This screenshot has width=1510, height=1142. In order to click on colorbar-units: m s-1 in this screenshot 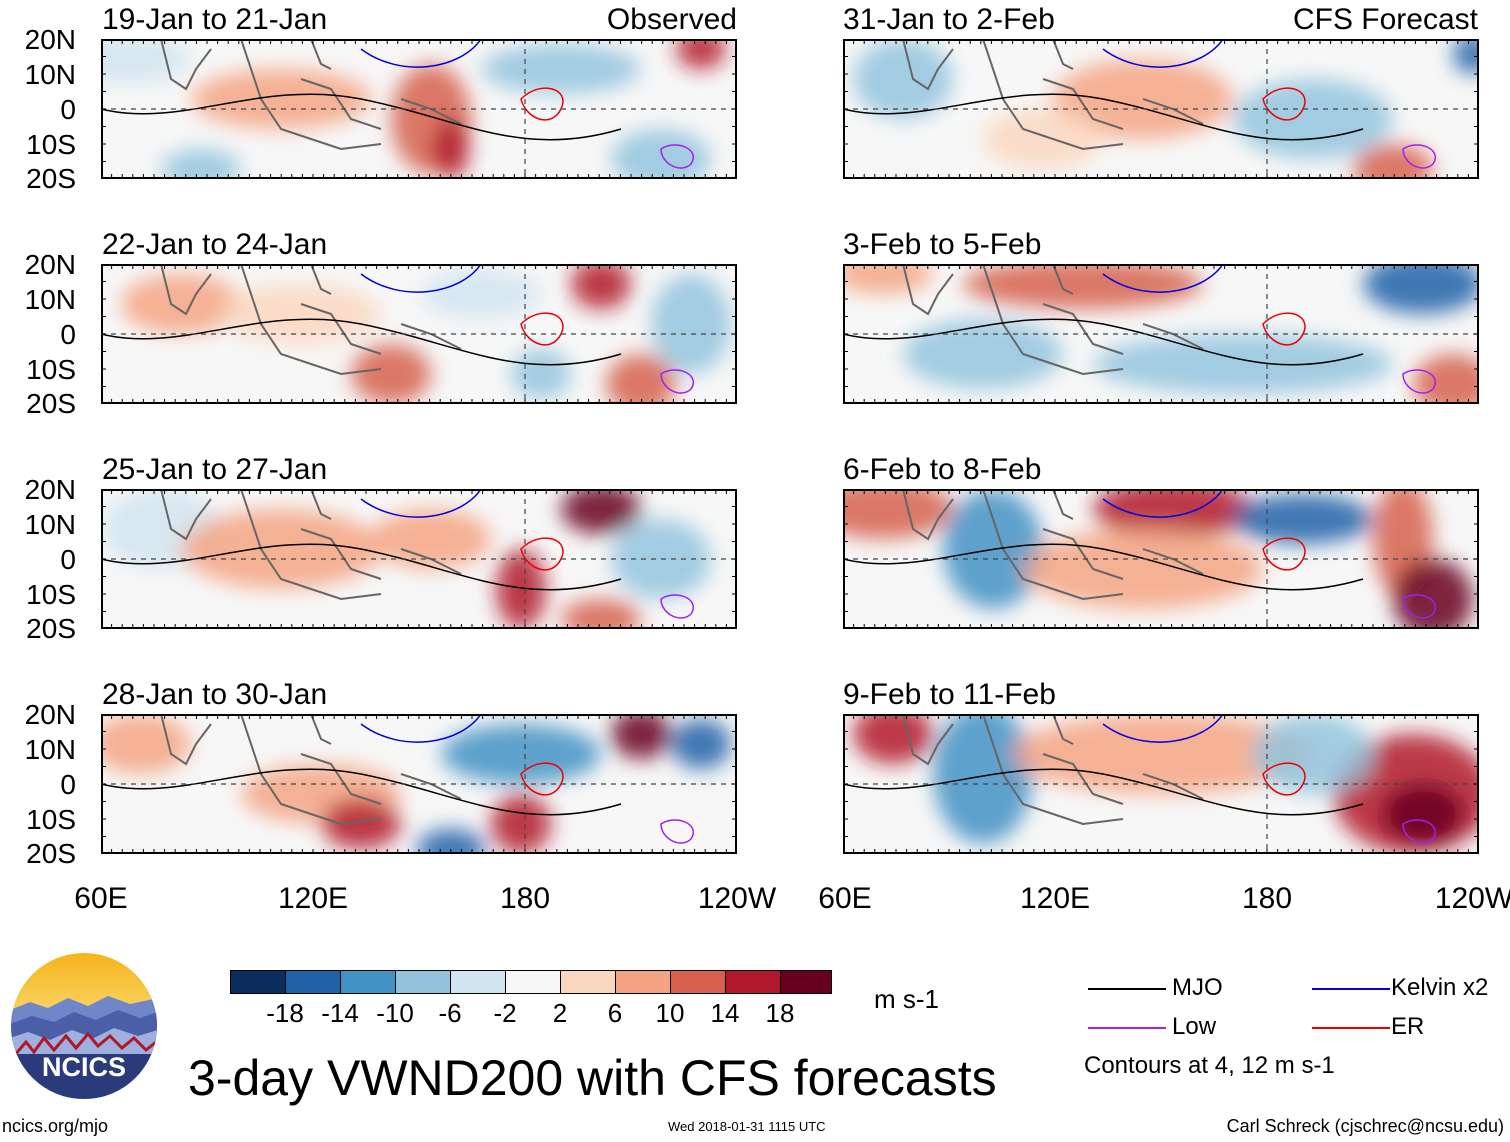, I will do `click(906, 999)`.